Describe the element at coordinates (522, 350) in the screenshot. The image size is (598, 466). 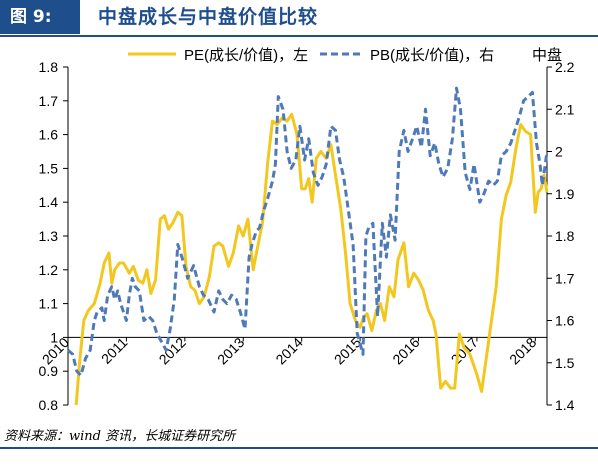
I see `x-tick-label: 2018` at that location.